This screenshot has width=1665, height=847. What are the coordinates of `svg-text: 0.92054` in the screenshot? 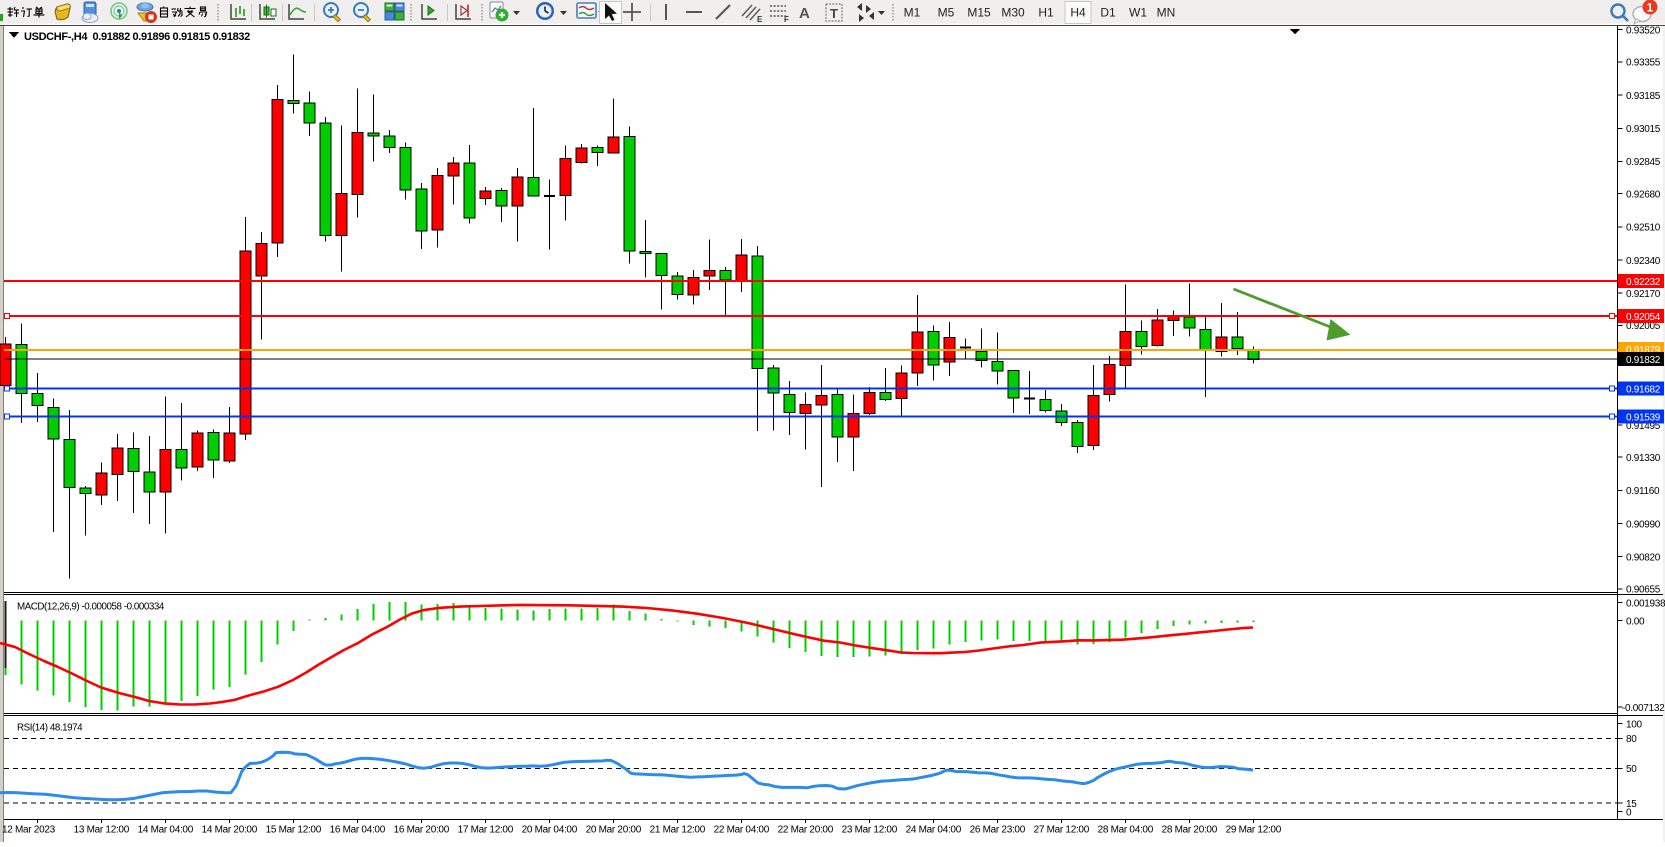 It's located at (1643, 317).